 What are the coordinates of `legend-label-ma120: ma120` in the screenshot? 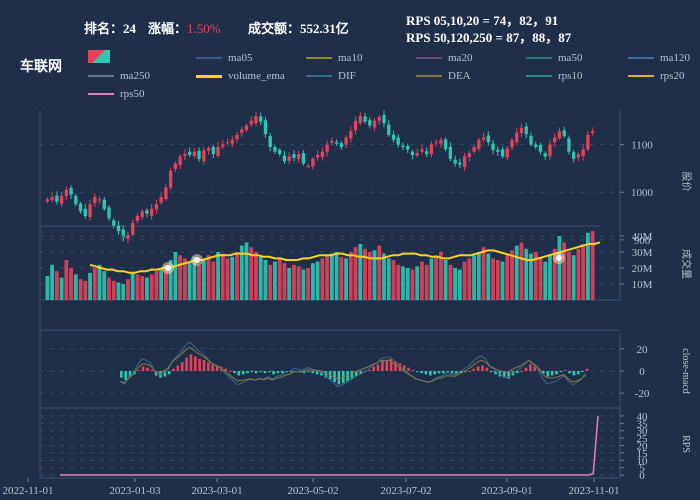 It's located at (675, 58).